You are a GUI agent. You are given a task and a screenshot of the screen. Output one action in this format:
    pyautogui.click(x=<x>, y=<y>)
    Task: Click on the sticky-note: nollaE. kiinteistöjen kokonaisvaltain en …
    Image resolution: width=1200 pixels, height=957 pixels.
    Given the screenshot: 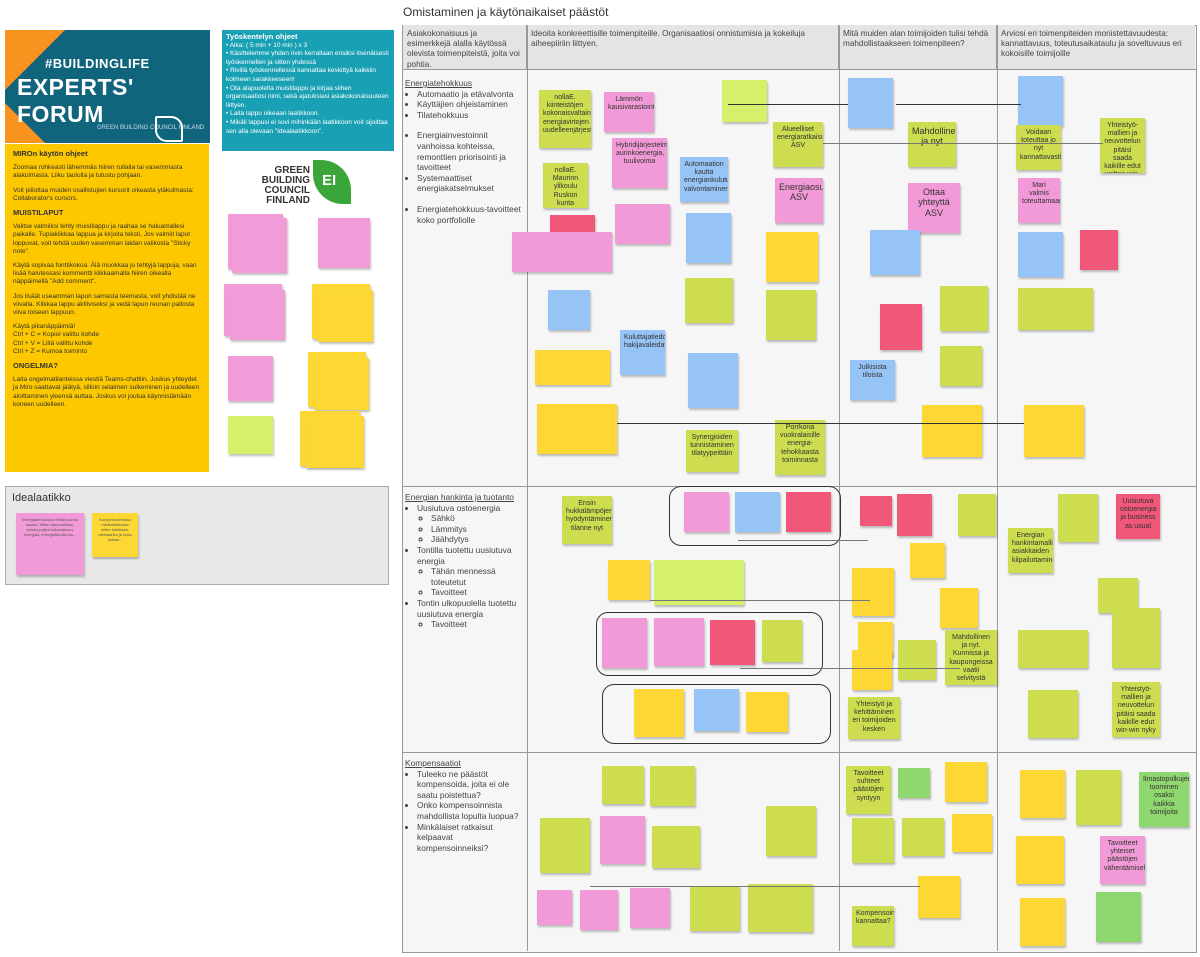 What is the action you would take?
    pyautogui.click(x=565, y=119)
    